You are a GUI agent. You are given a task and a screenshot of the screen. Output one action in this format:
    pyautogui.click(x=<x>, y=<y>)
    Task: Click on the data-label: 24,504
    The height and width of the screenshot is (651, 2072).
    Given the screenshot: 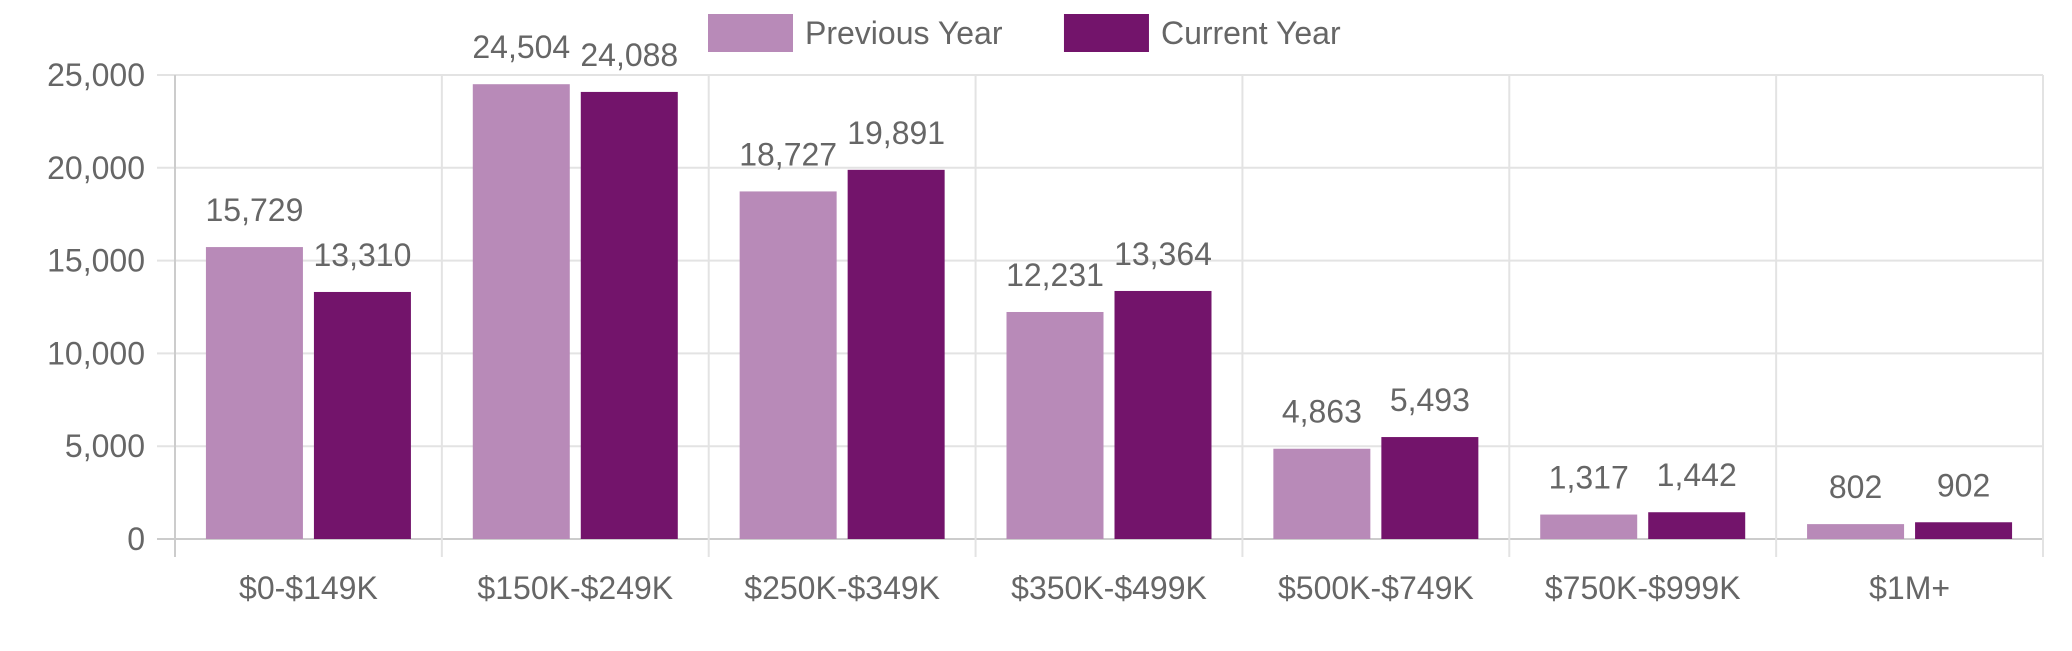 What is the action you would take?
    pyautogui.click(x=521, y=47)
    